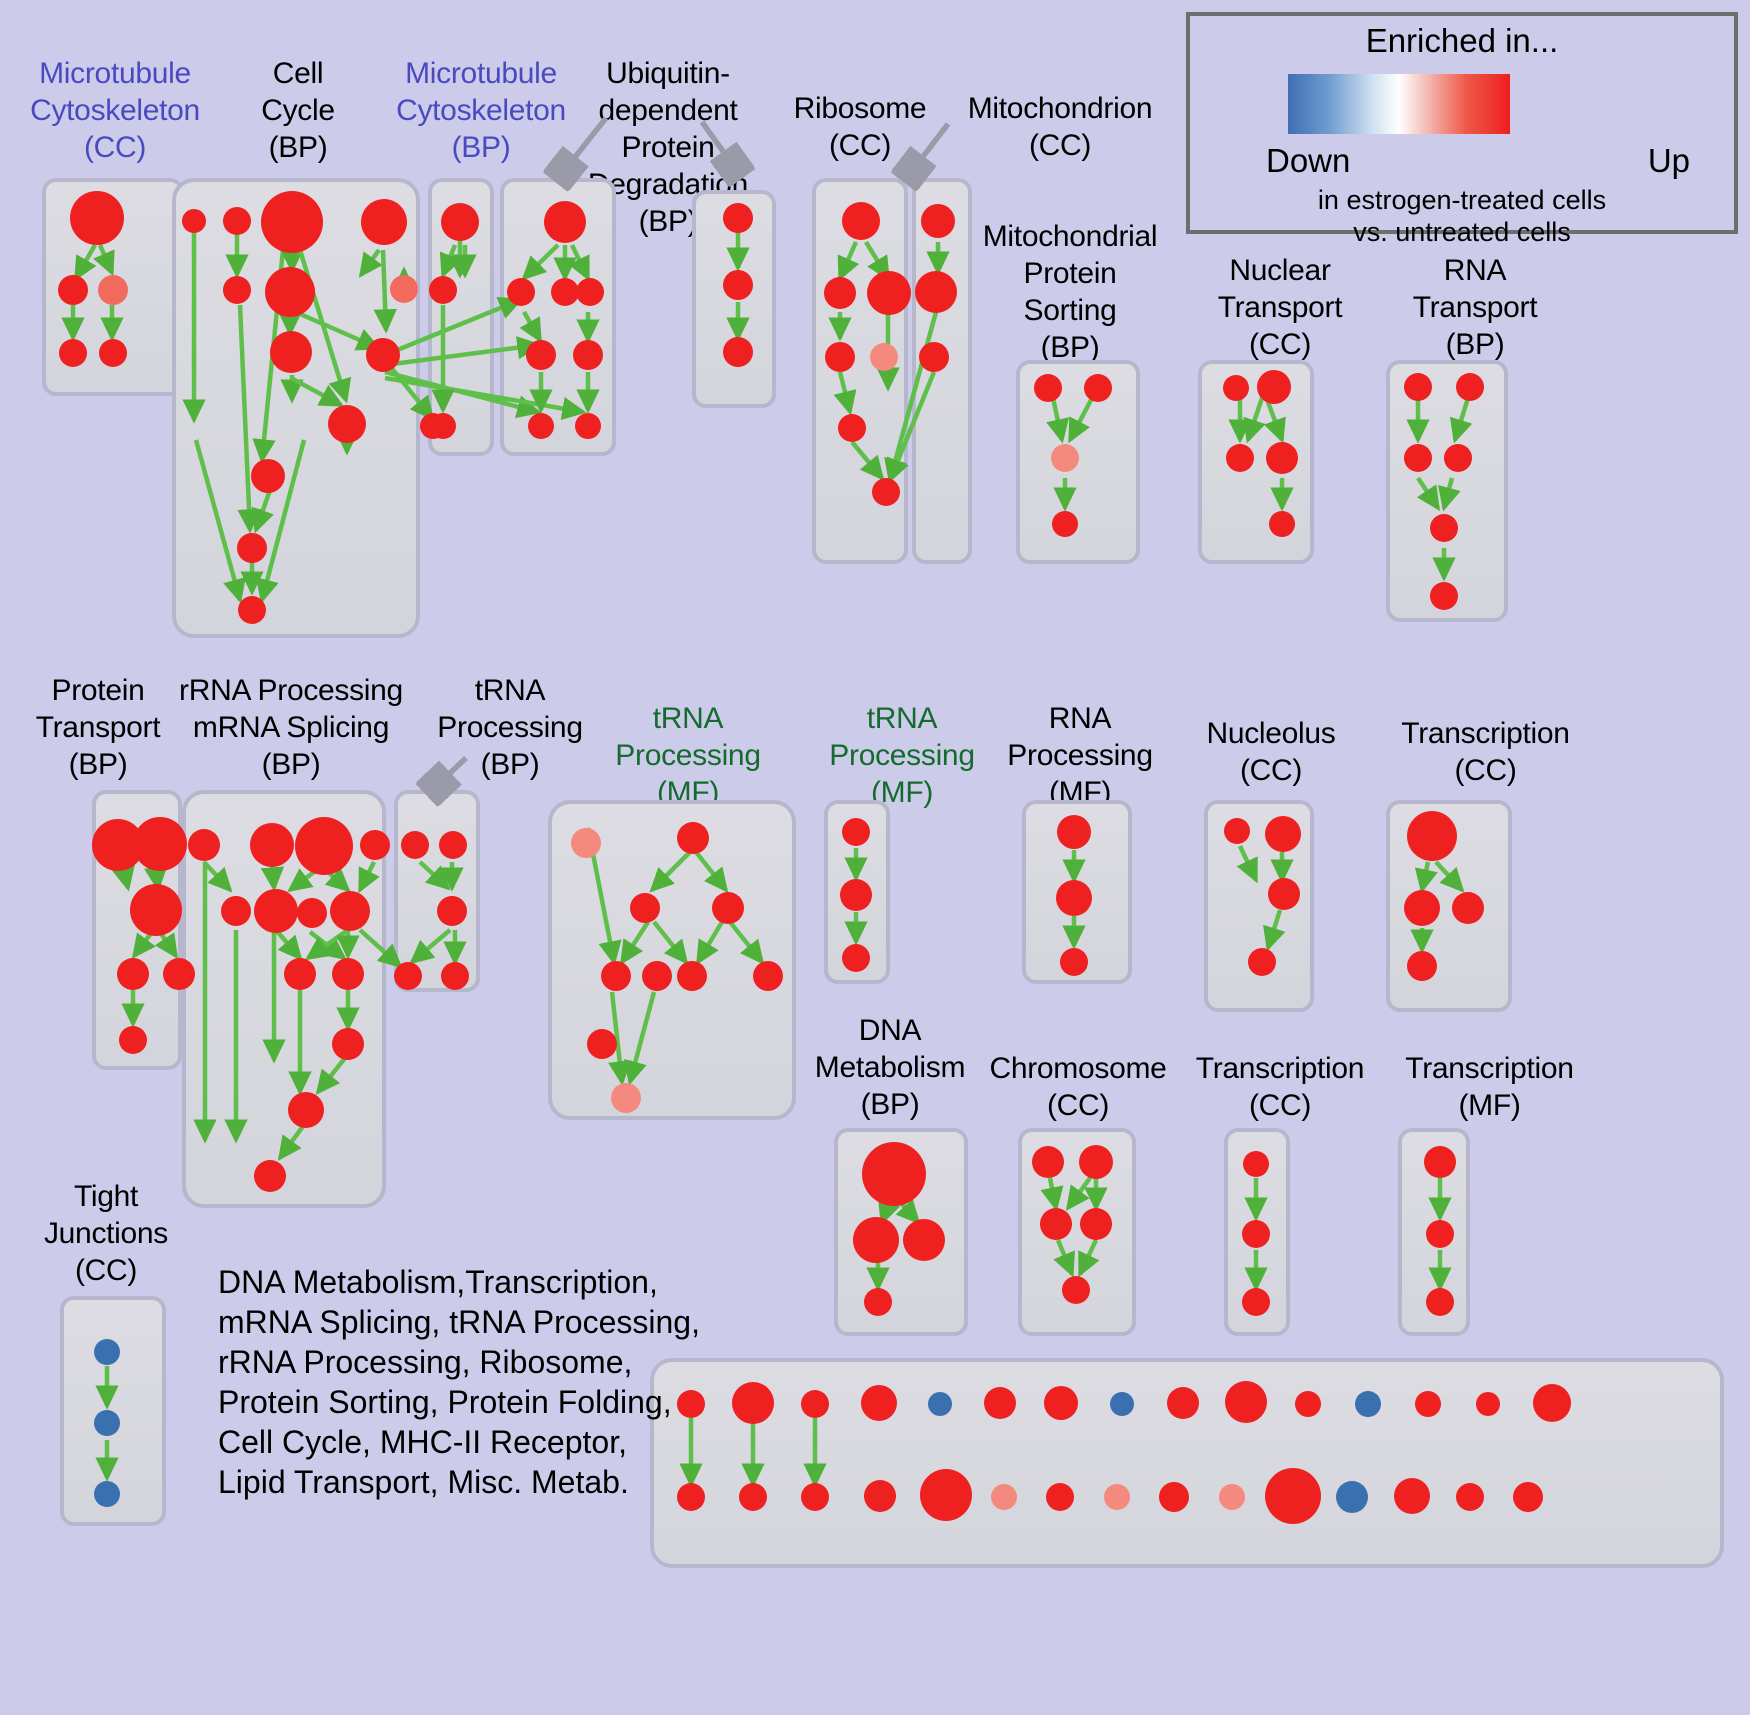  What do you see at coordinates (106, 1233) in the screenshot?
I see `cluster-label-tight-junctions-cc: Tight Junctions (CC)` at bounding box center [106, 1233].